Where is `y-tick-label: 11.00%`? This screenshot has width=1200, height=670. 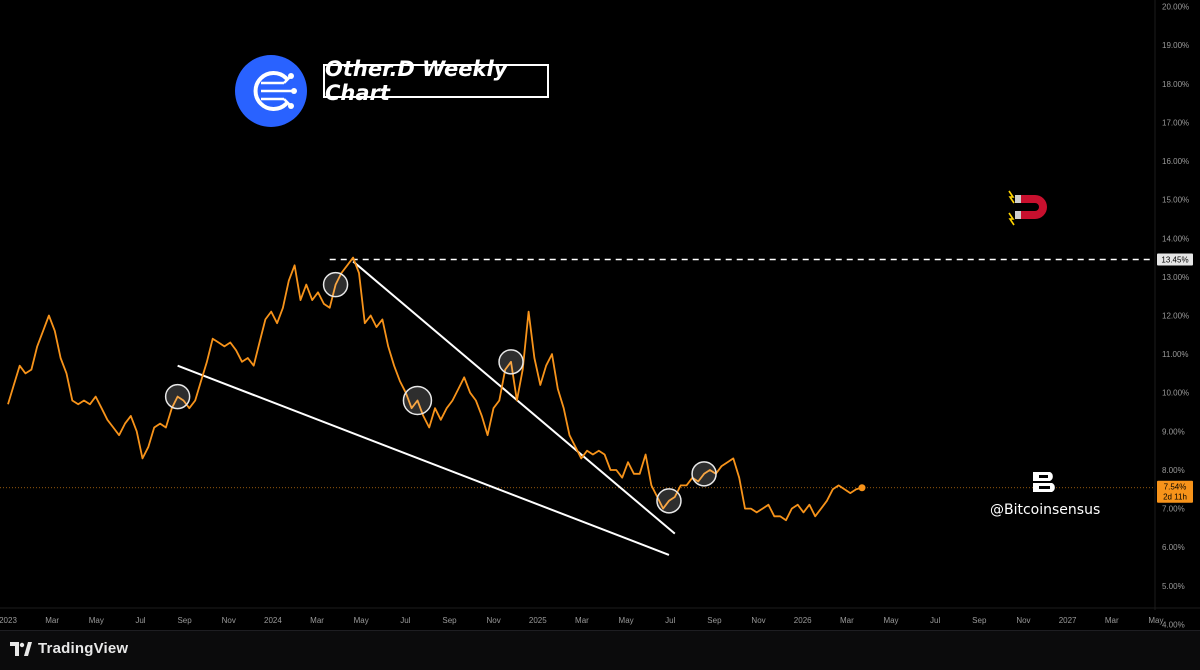
y-tick-label: 11.00% is located at coordinates (1175, 354).